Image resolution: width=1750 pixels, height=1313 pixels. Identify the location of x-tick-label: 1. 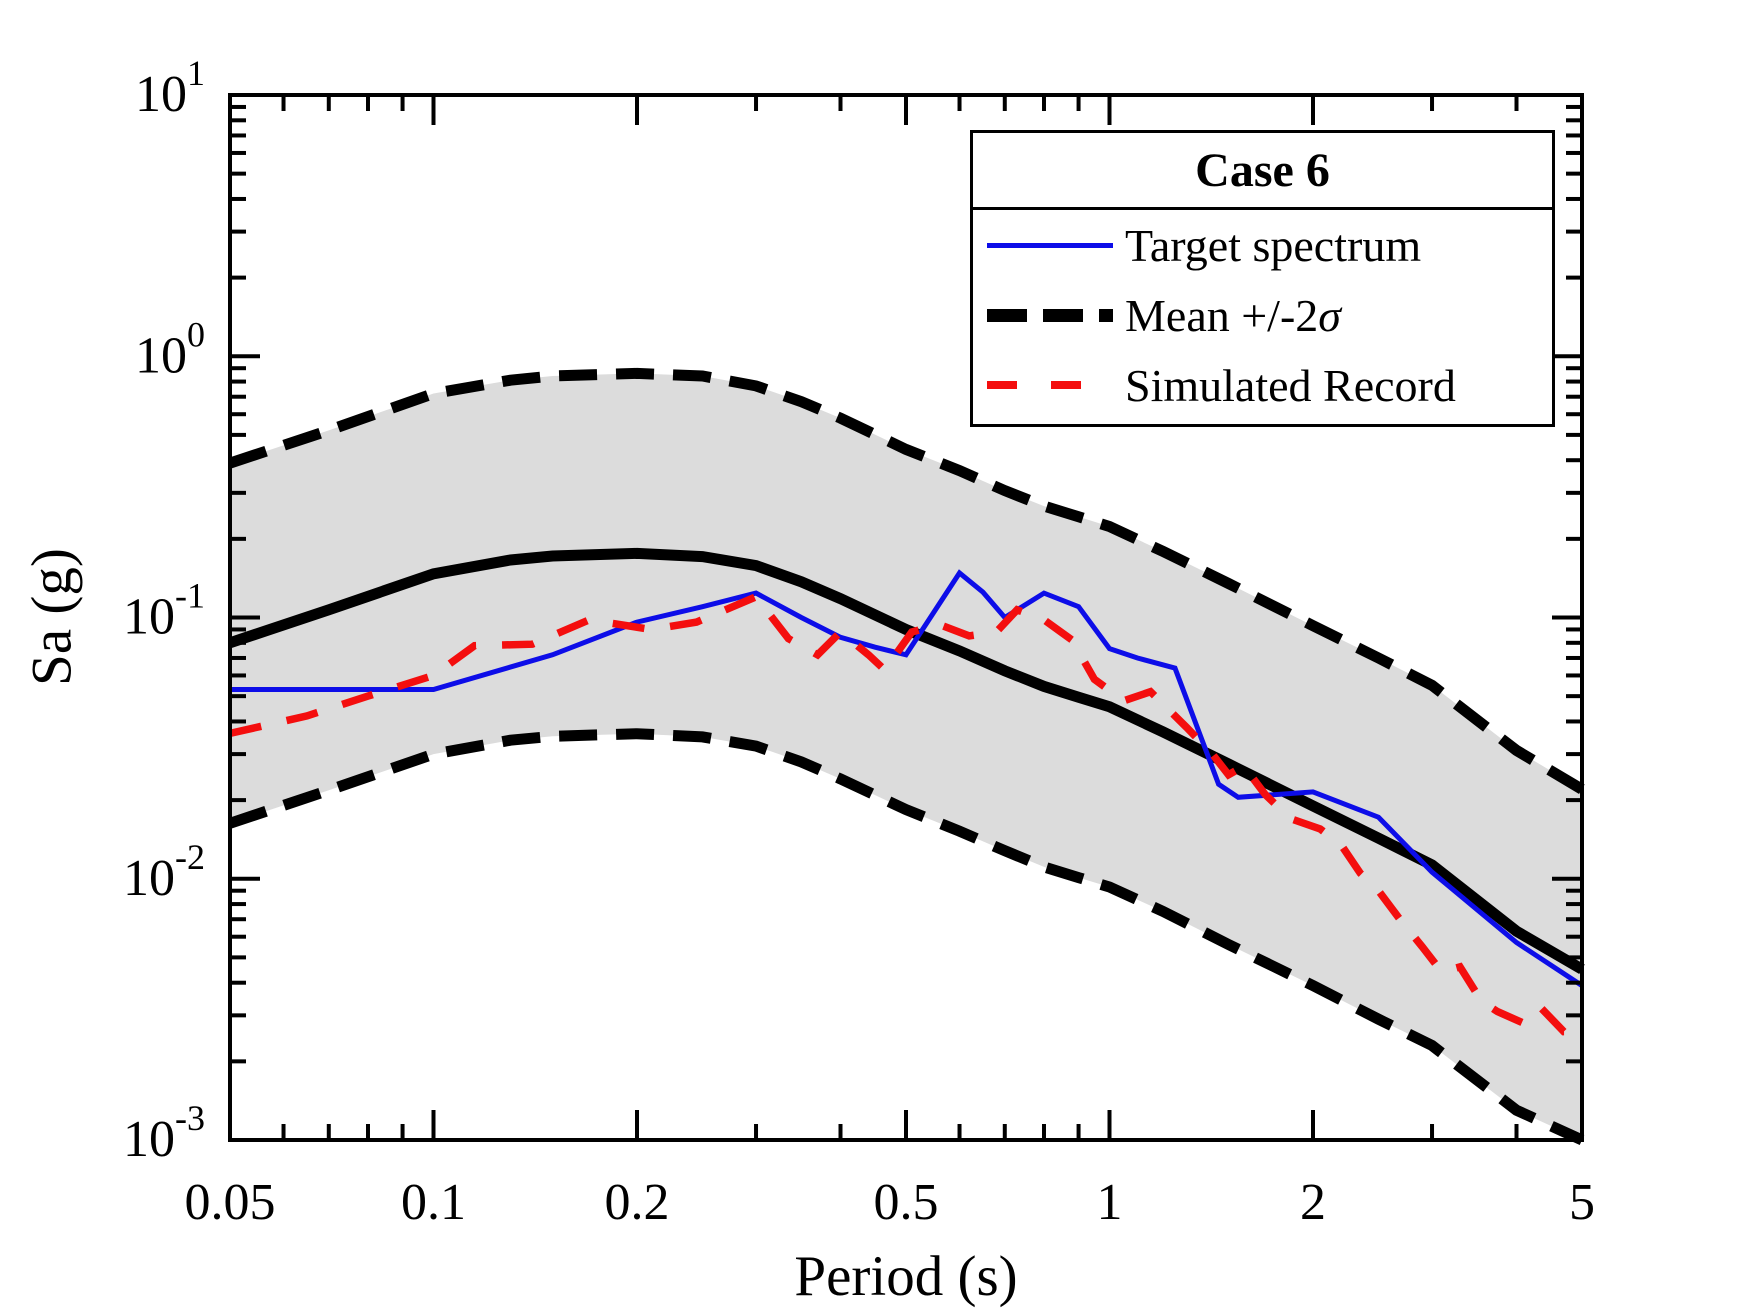
(1109, 1202).